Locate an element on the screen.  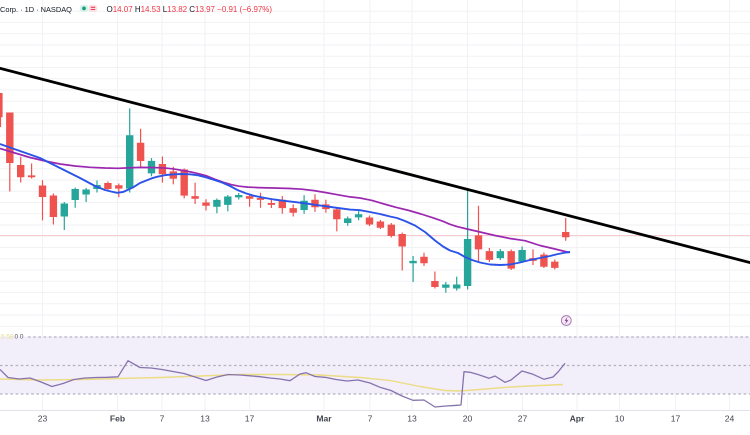
svg-text: Mar is located at coordinates (324, 419).